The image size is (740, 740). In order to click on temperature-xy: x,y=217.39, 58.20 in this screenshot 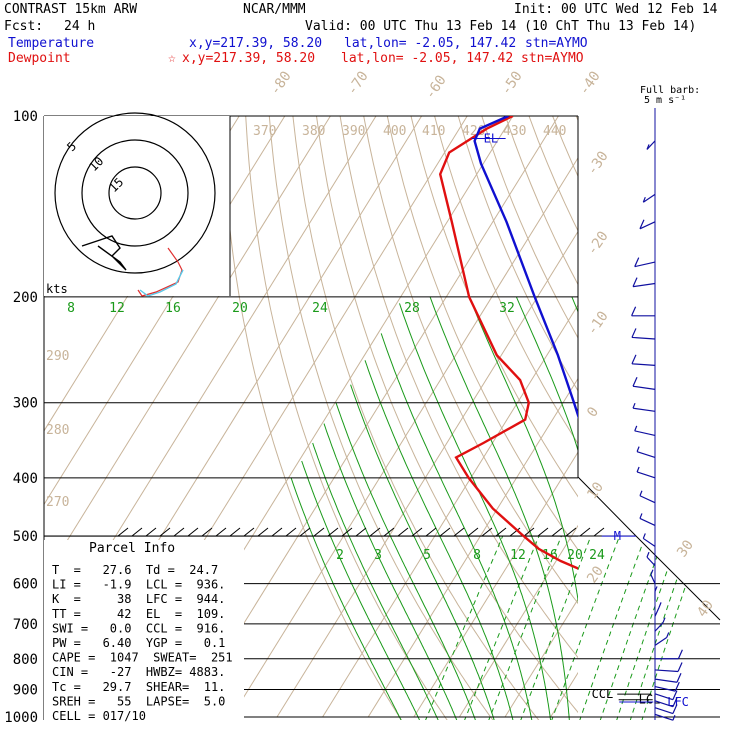, I will do `click(256, 43)`.